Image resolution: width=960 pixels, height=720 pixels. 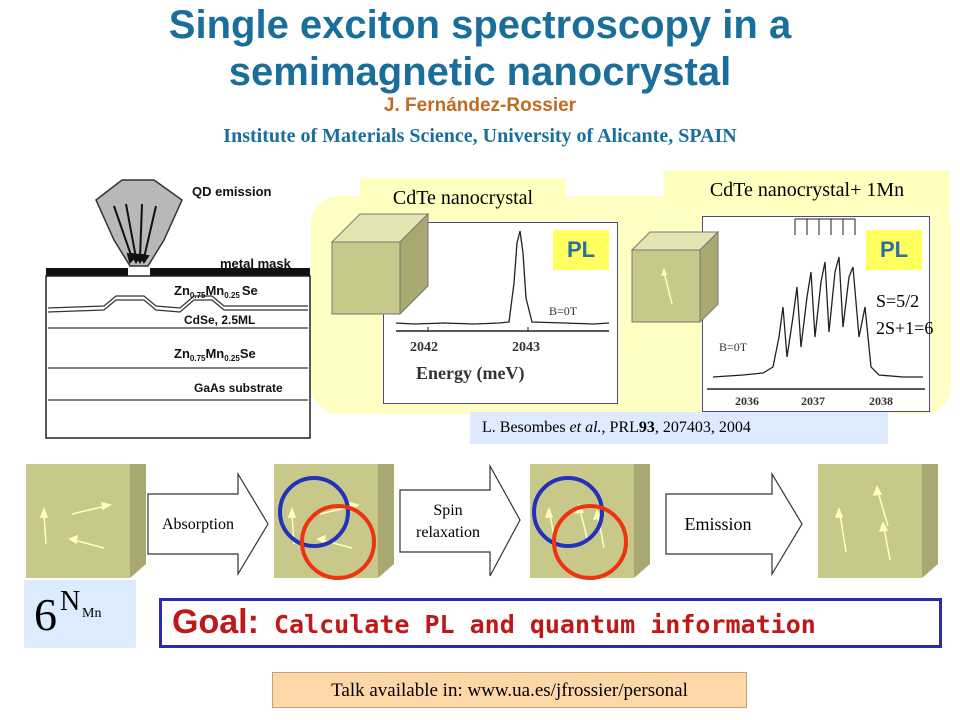 I want to click on cube-state-initial, so click(x=86, y=521).